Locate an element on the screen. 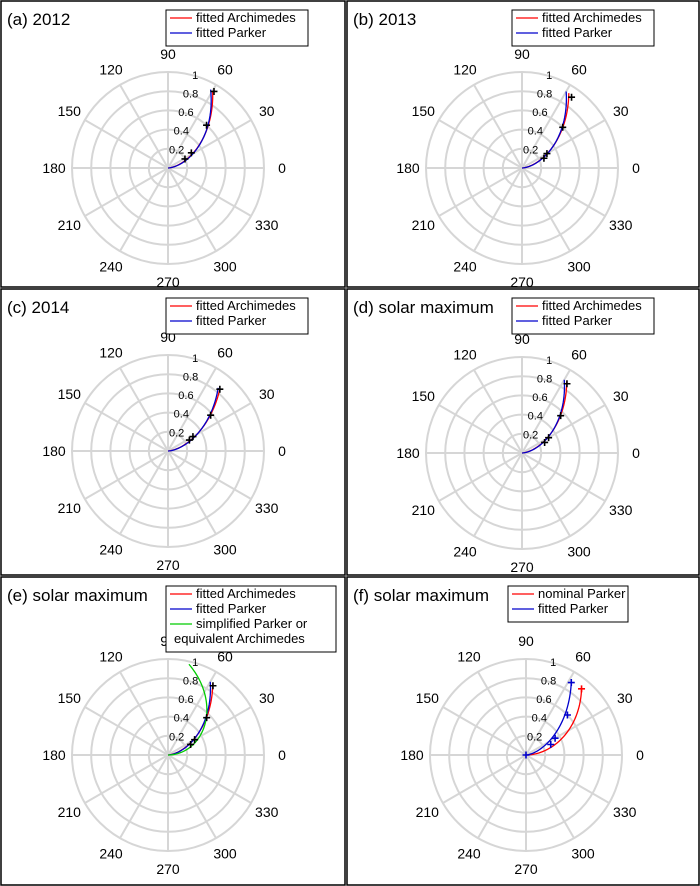  data-marker-fitted is located at coordinates (571, 683).